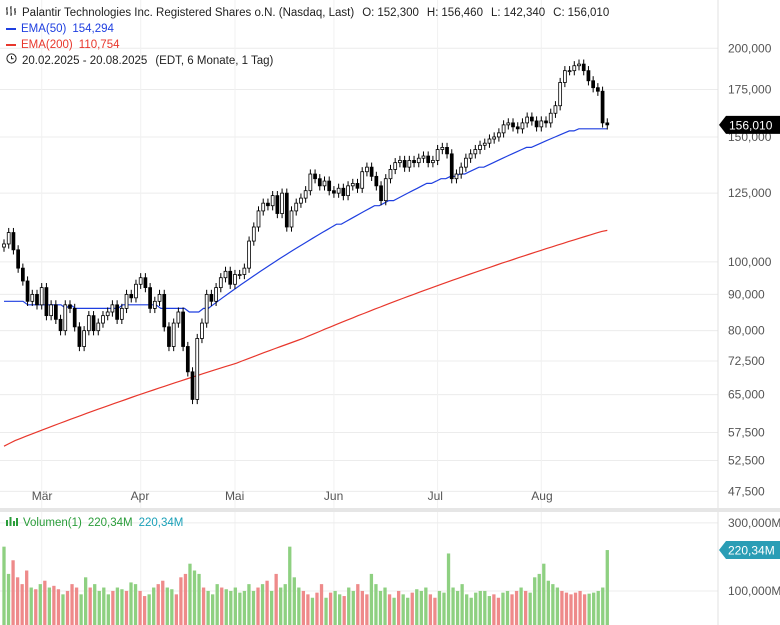 The width and height of the screenshot is (780, 625). I want to click on ema200-swatch, so click(11, 45).